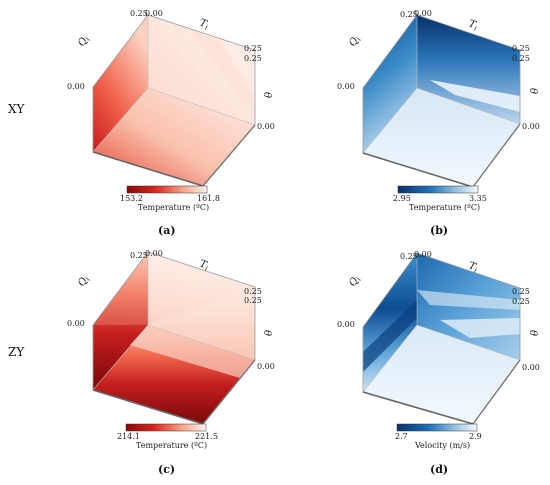 This screenshot has width=550, height=485. Describe the element at coordinates (131, 198) in the screenshot. I see `colorbar-min: 153.2` at that location.